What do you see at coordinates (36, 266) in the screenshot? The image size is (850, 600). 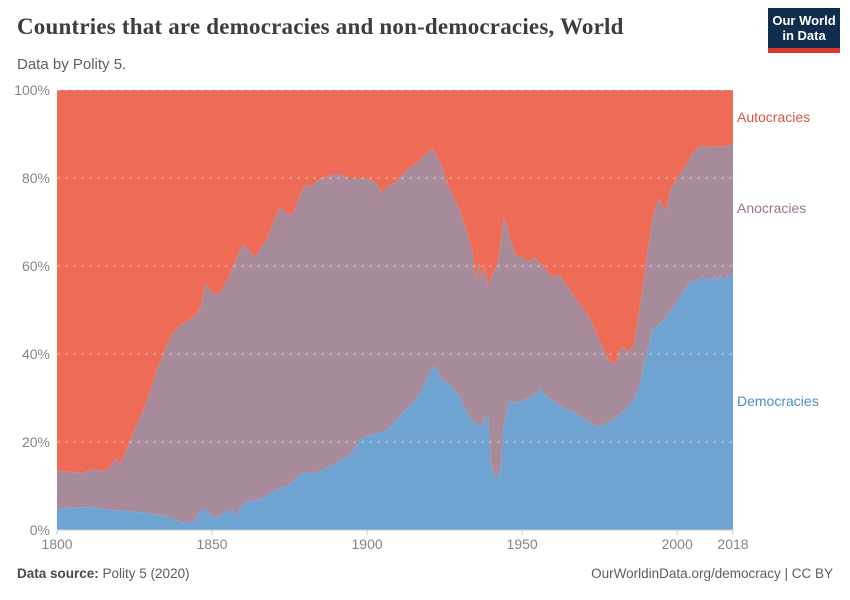 I see `y-tick-label: 60%` at bounding box center [36, 266].